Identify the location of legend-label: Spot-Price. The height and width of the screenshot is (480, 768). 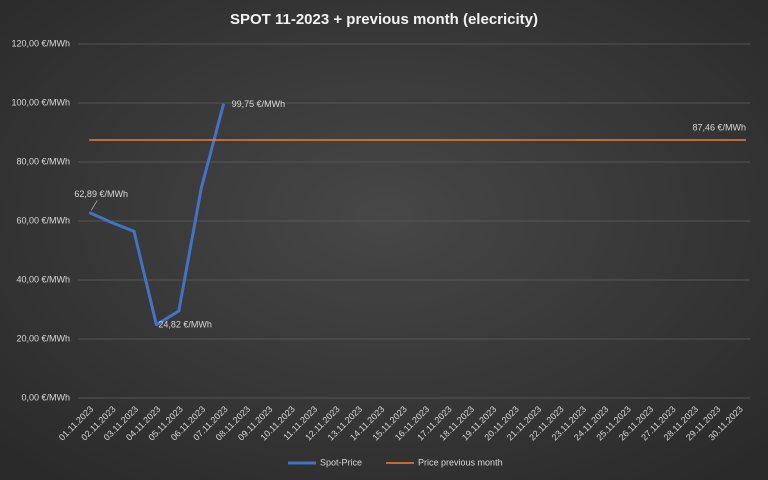
(341, 462).